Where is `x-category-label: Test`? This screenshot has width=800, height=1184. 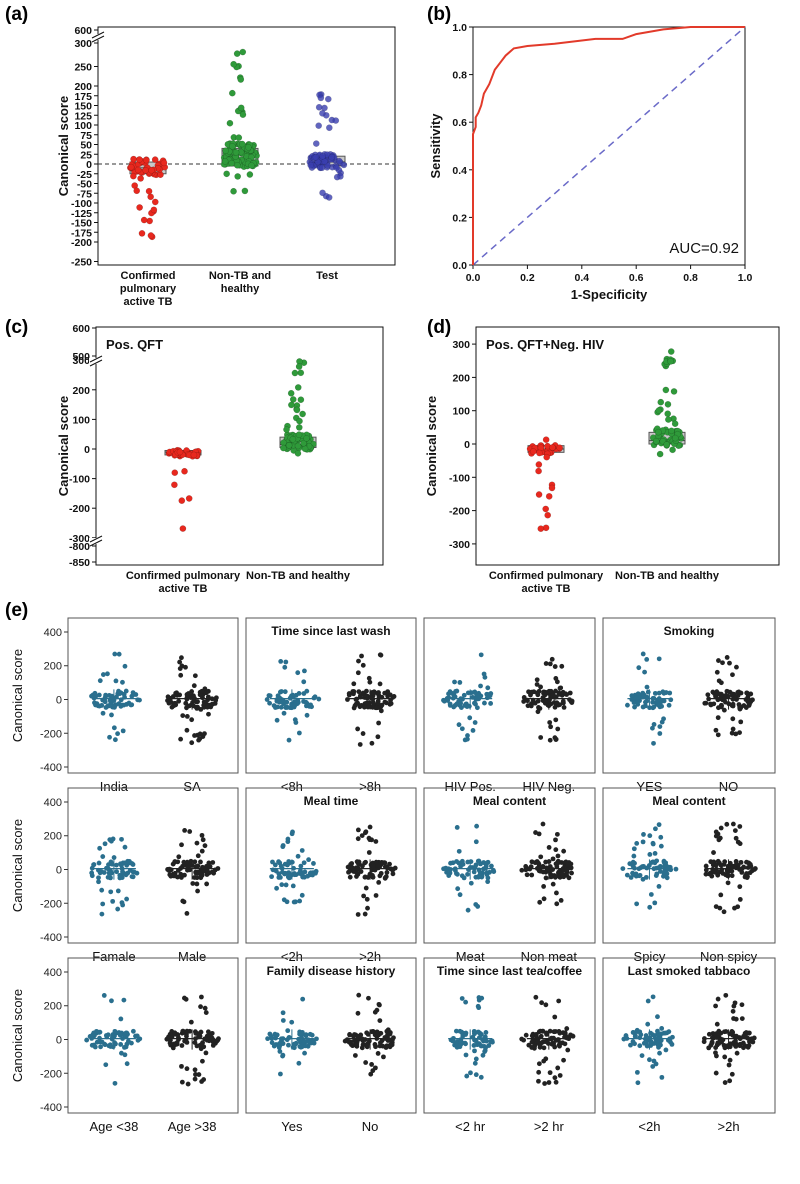 x-category-label: Test is located at coordinates (327, 276).